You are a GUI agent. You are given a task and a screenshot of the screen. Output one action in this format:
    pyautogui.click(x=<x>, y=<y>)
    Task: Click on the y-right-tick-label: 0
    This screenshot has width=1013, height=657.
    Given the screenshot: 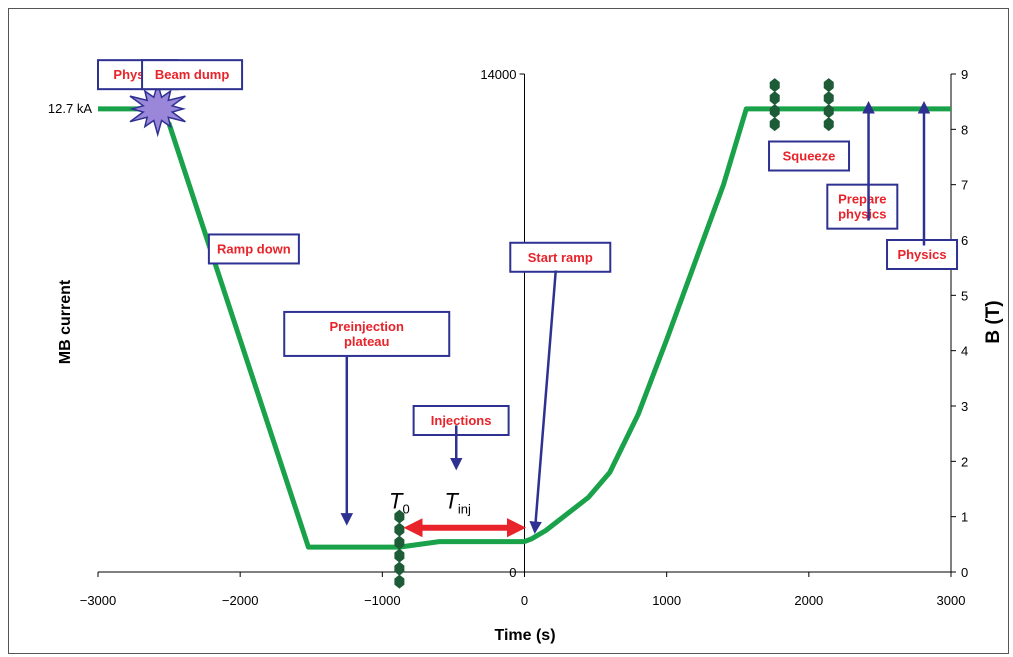 What is the action you would take?
    pyautogui.click(x=964, y=572)
    